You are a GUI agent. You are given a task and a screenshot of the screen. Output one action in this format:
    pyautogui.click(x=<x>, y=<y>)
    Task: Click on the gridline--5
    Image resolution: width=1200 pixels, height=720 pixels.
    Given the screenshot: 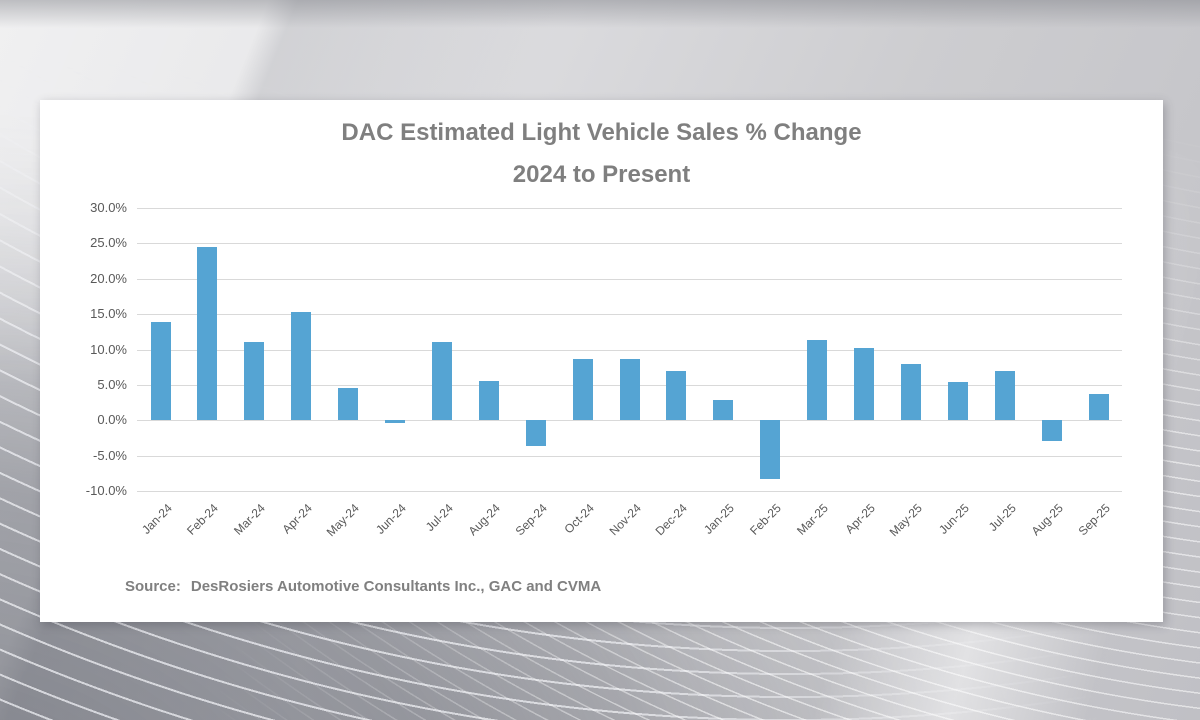 What is the action you would take?
    pyautogui.click(x=629, y=456)
    